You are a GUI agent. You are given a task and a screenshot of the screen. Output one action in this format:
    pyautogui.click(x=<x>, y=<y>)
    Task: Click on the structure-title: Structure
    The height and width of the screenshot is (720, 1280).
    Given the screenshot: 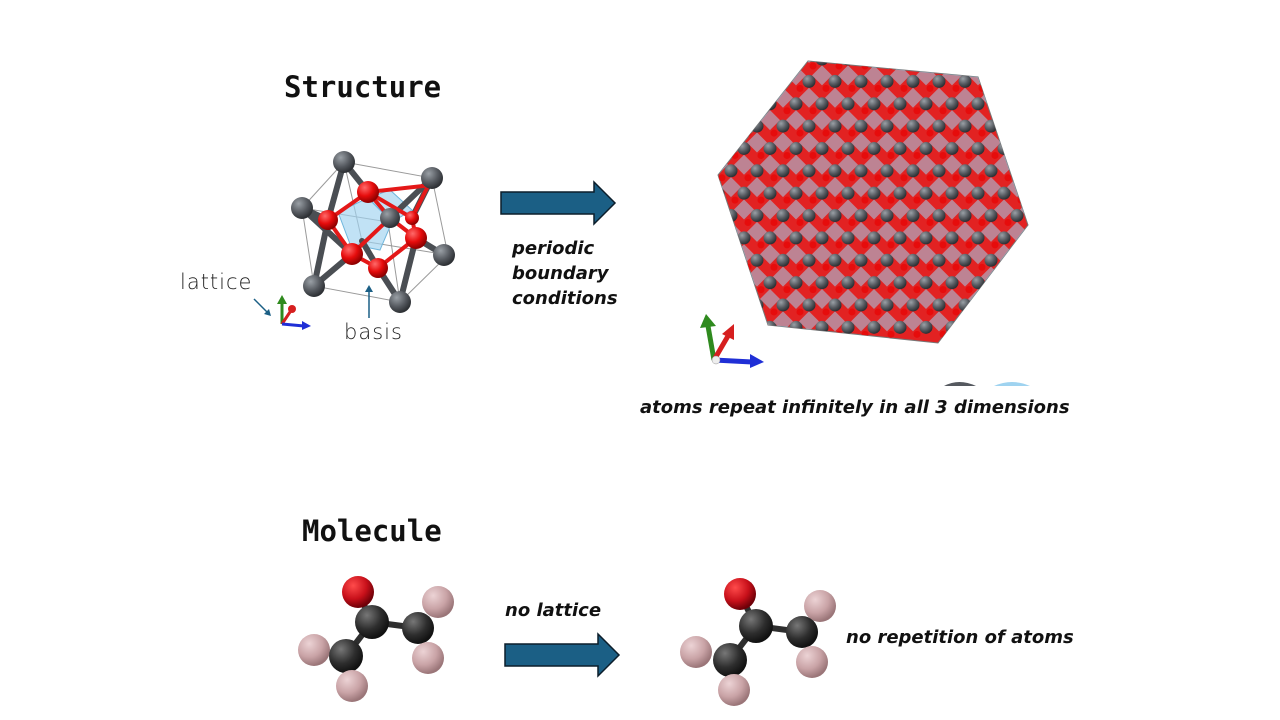 What is the action you would take?
    pyautogui.click(x=363, y=87)
    